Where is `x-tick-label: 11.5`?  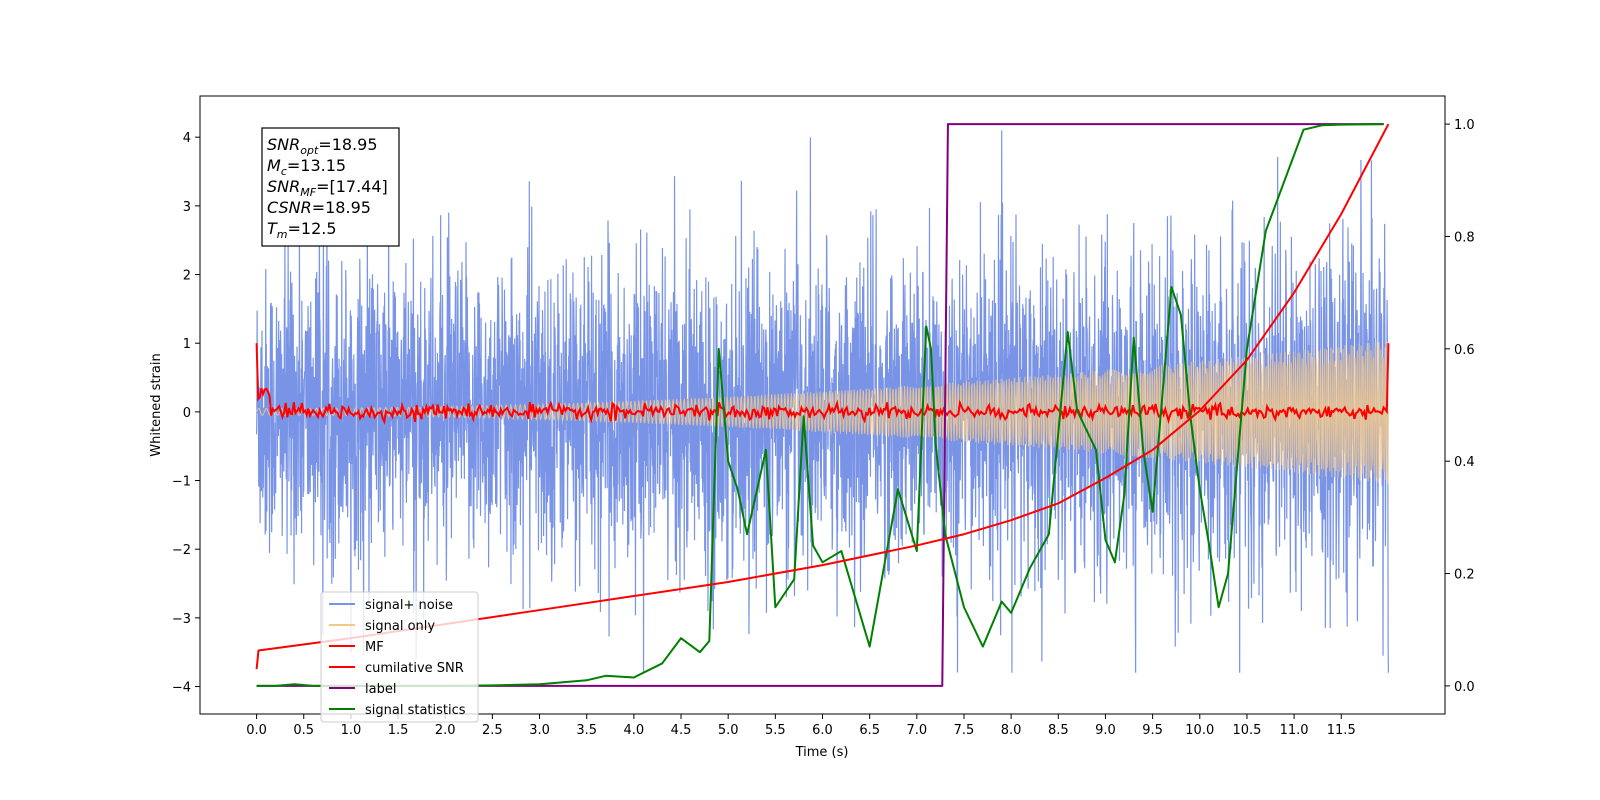
x-tick-label: 11.5 is located at coordinates (1341, 730).